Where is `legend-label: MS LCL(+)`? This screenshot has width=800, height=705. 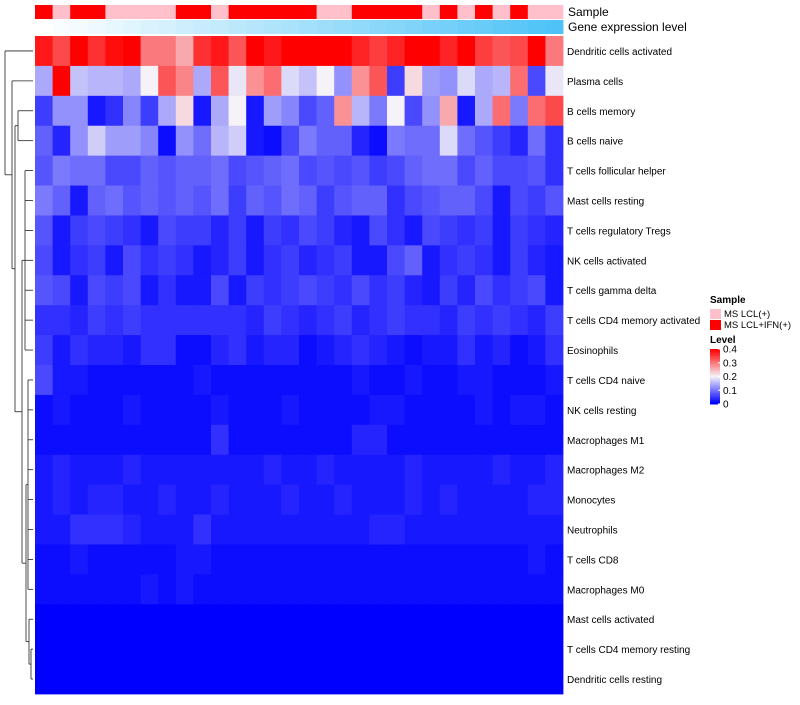 legend-label: MS LCL(+) is located at coordinates (747, 314).